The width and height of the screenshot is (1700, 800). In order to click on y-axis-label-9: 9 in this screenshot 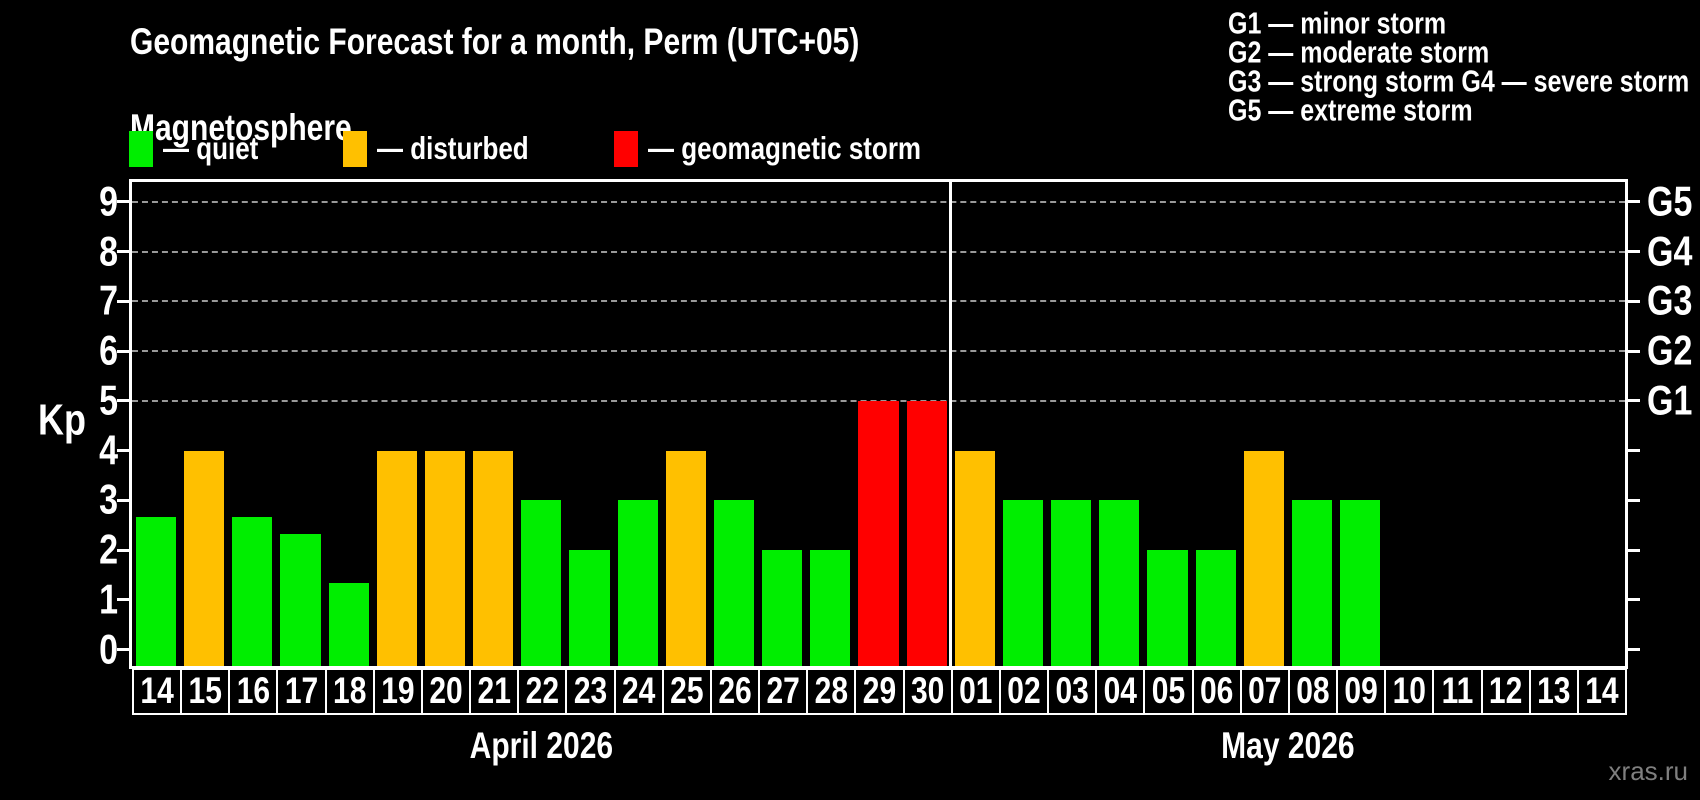, I will do `click(59, 202)`.